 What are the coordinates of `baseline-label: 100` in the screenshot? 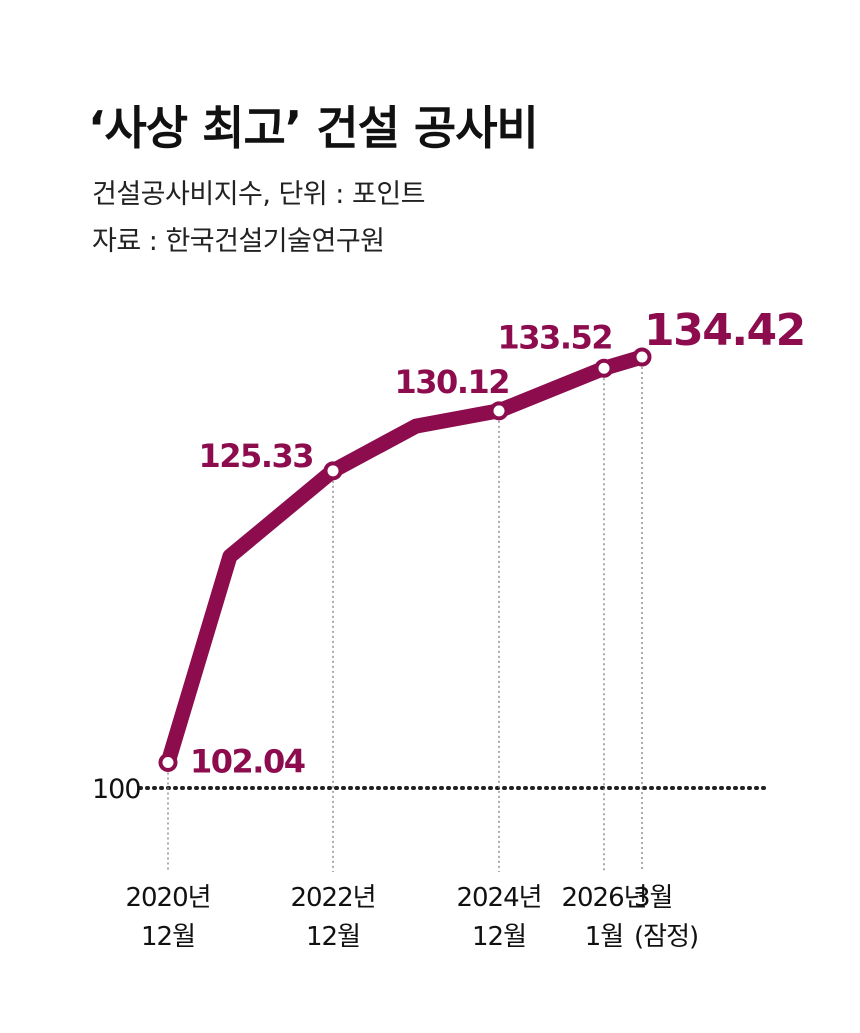 It's located at (116, 789).